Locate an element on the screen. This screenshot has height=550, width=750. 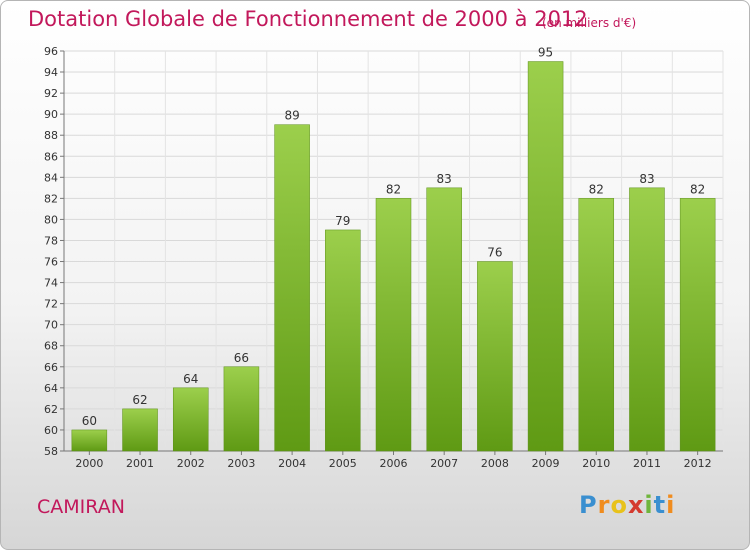
y-tick-label: 60 is located at coordinates (51, 430).